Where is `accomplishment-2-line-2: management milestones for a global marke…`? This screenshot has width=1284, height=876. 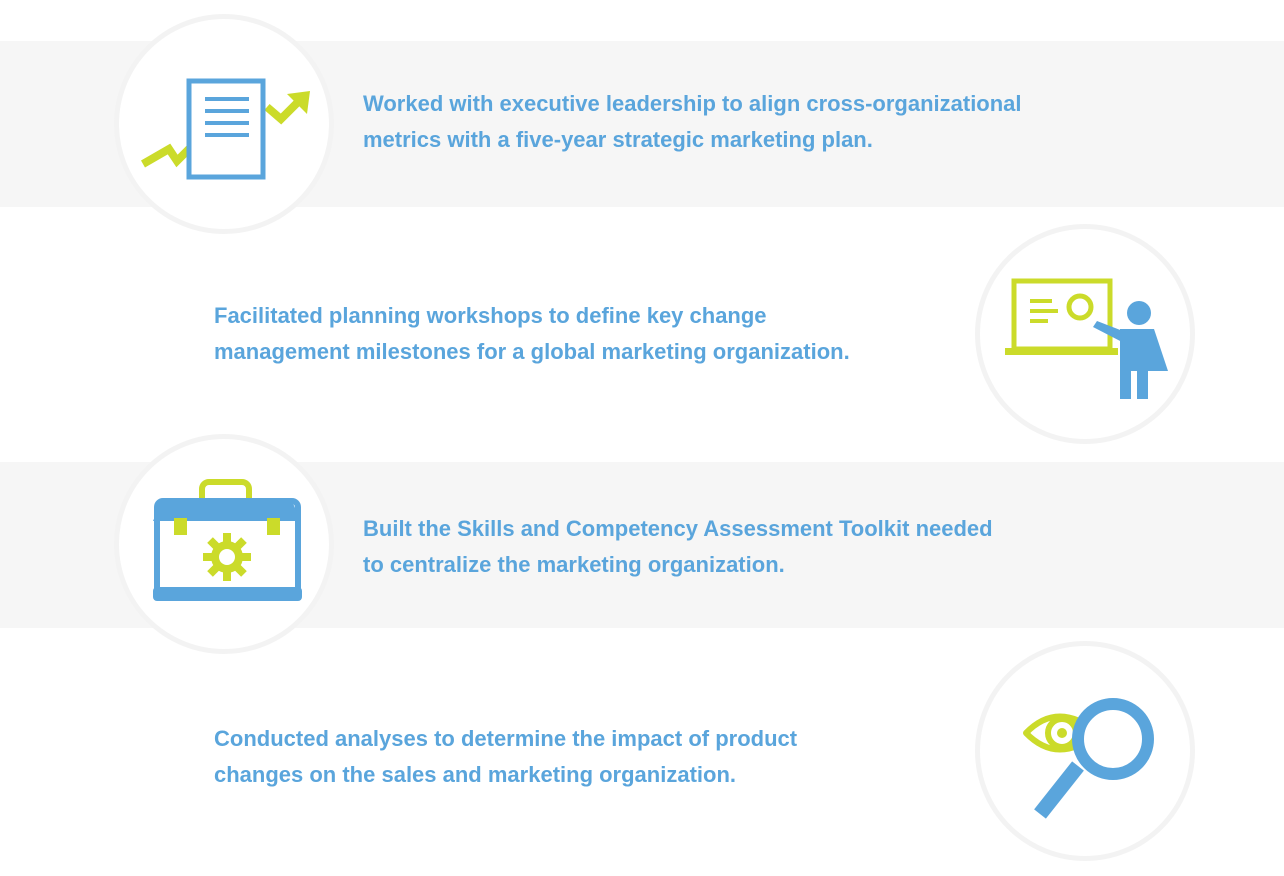
accomplishment-2-line-2: management milestones for a global marke… is located at coordinates (532, 351).